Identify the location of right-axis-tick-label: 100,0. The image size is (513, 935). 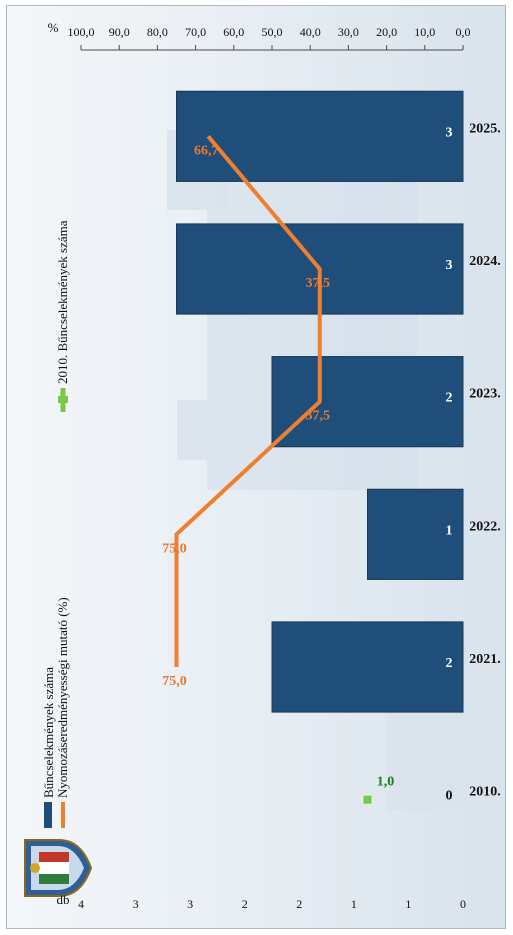
(81, 32).